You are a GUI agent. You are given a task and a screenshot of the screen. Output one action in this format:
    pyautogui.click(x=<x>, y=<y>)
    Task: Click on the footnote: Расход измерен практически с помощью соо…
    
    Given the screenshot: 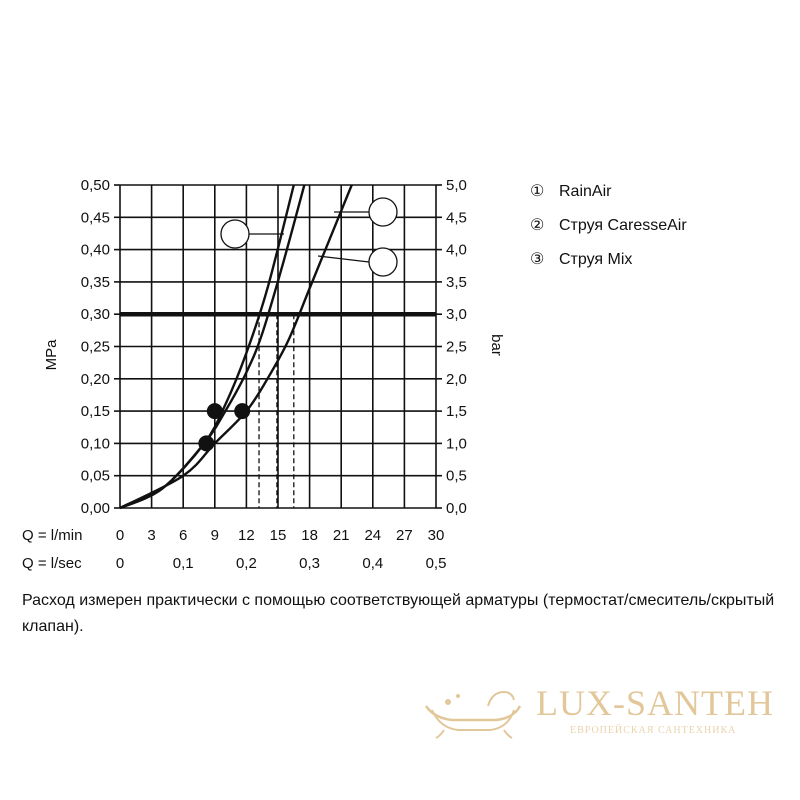 What is the action you would take?
    pyautogui.click(x=398, y=613)
    